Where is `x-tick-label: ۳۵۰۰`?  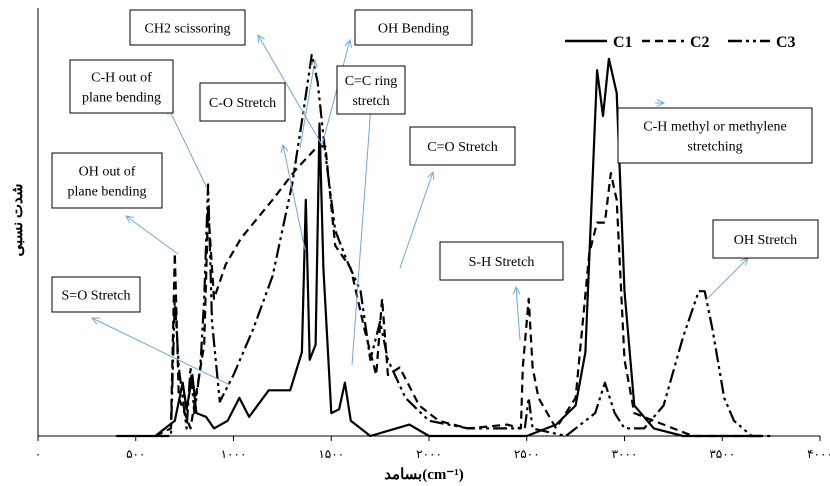
x-tick-label: ۳۵۰۰ is located at coordinates (722, 454).